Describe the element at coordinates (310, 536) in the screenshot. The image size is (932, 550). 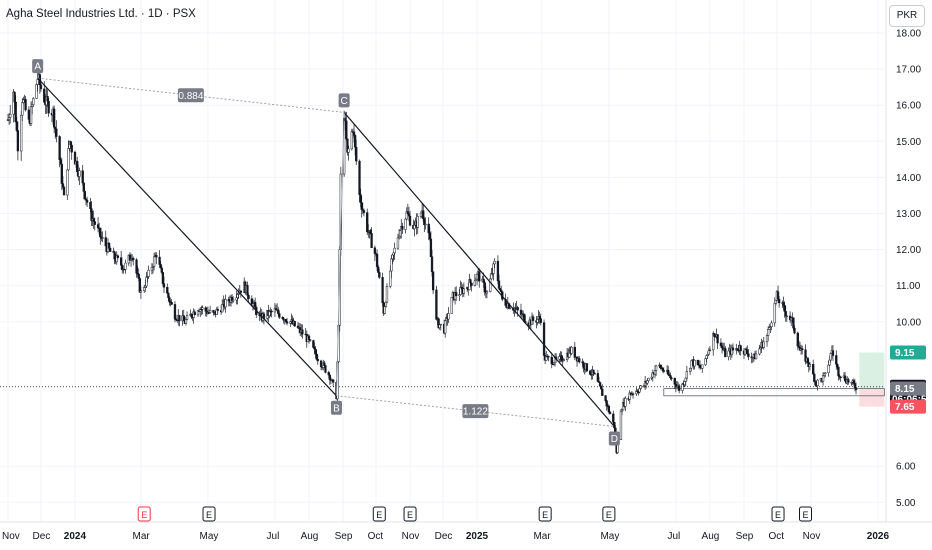
I see `x-tick-label: Aug` at that location.